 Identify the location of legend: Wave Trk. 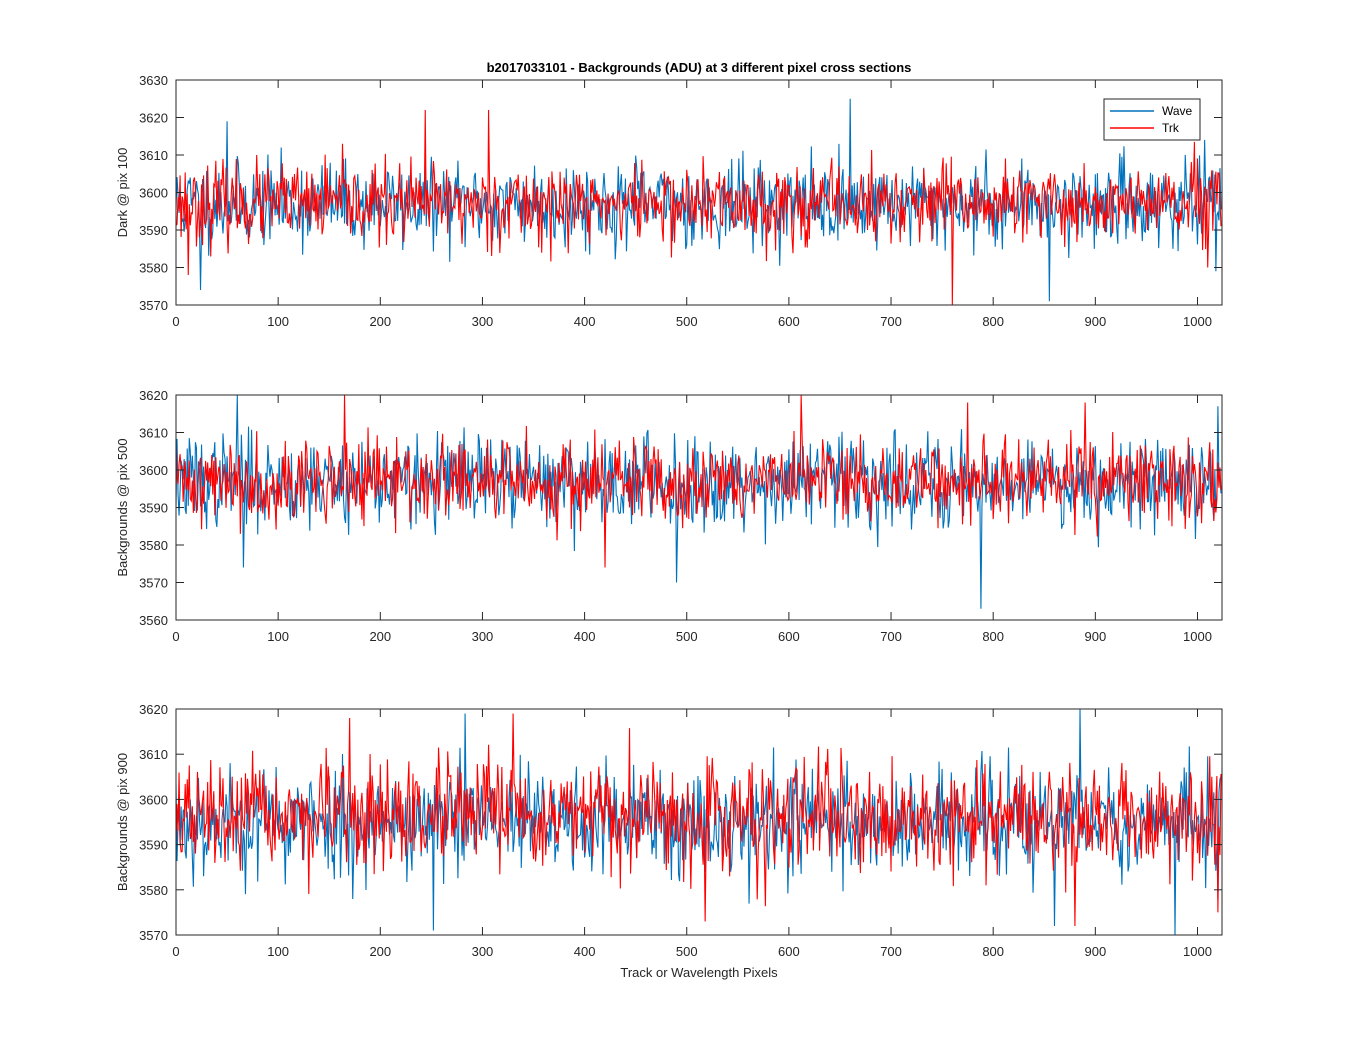
(1152, 119).